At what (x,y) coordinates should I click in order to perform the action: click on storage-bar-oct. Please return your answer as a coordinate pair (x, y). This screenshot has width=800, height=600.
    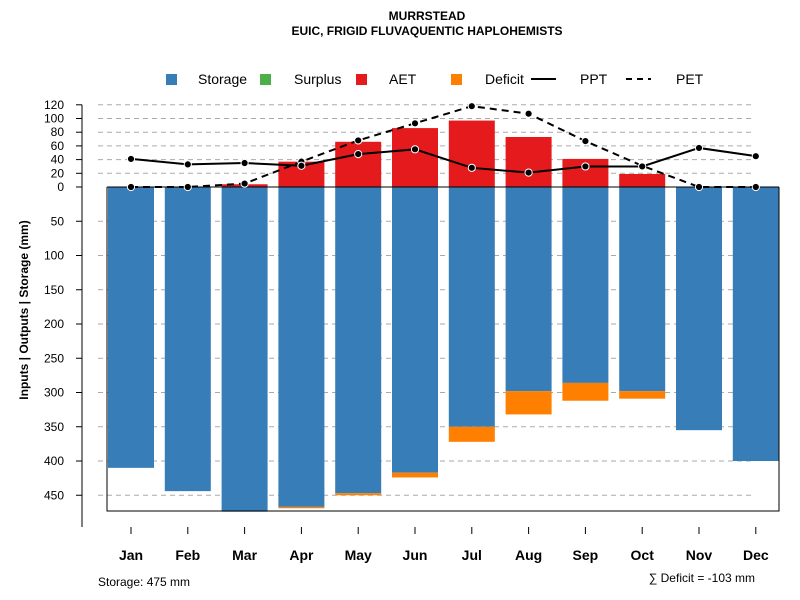
    Looking at the image, I should click on (642, 289).